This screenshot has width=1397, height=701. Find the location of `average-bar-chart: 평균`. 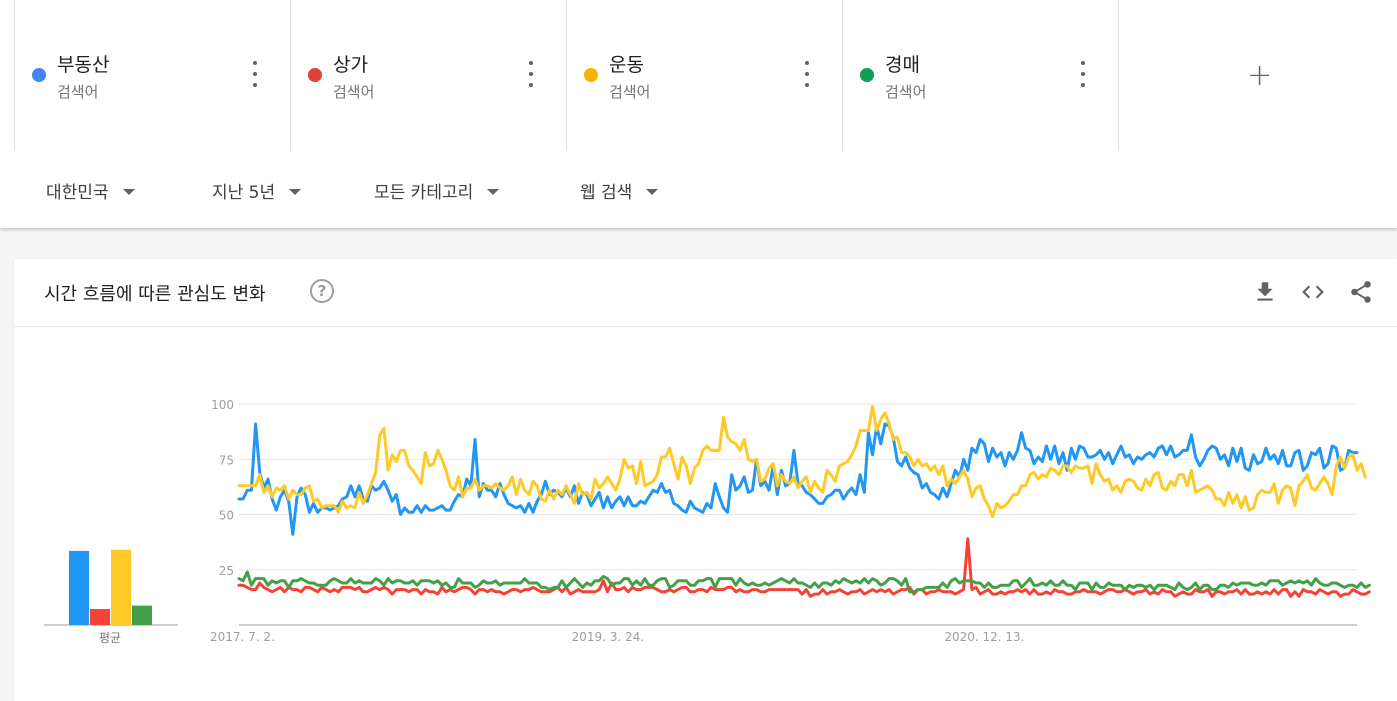

average-bar-chart: 평균 is located at coordinates (111, 597).